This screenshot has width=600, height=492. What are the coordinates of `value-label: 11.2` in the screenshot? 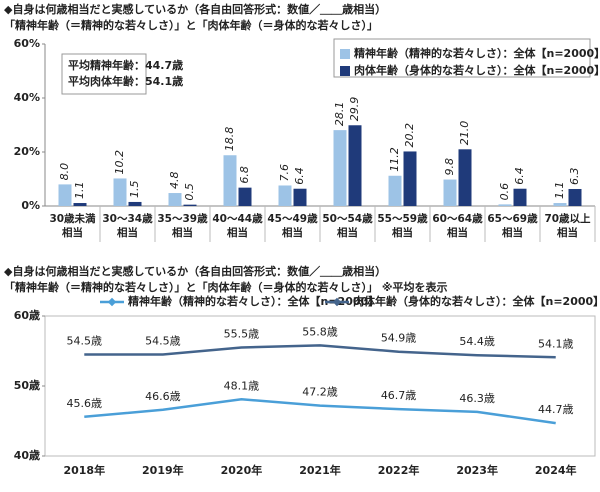 It's located at (394, 159).